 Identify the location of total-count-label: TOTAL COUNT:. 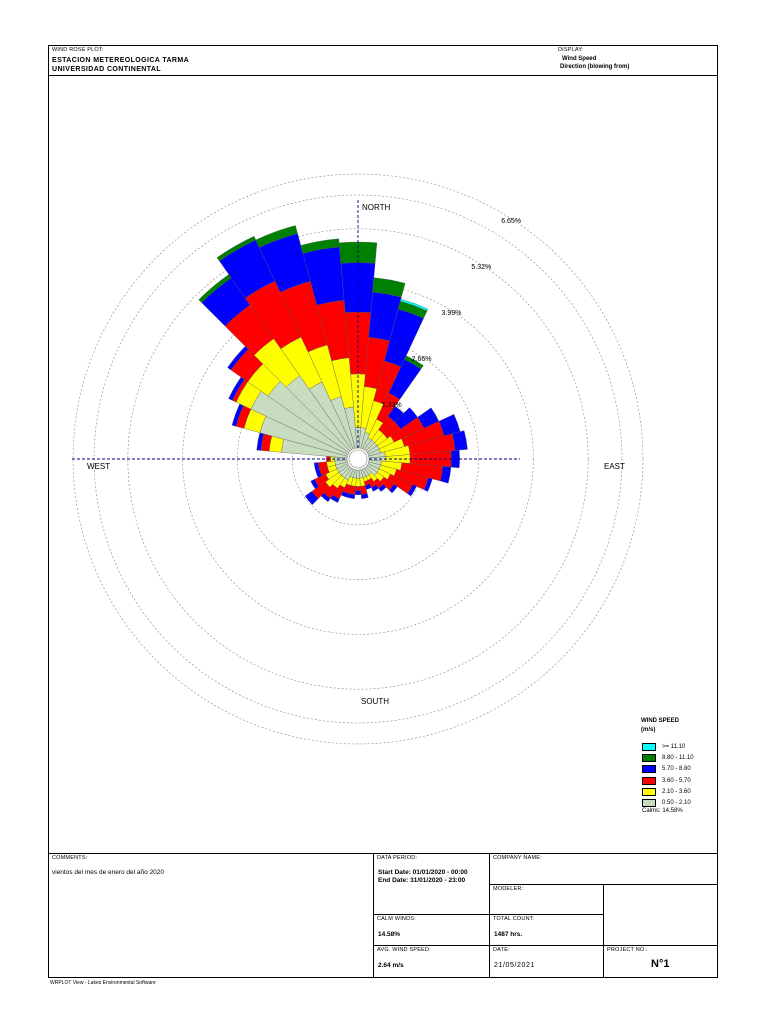
(514, 919).